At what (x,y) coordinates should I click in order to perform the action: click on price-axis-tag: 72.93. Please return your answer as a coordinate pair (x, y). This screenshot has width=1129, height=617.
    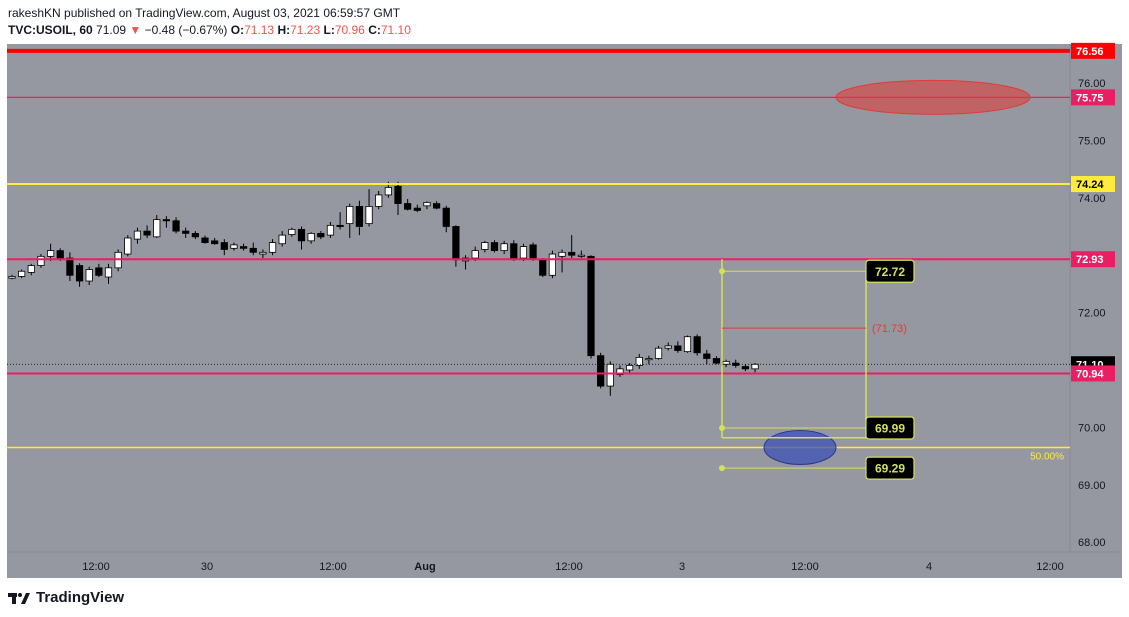
    Looking at the image, I should click on (1093, 259).